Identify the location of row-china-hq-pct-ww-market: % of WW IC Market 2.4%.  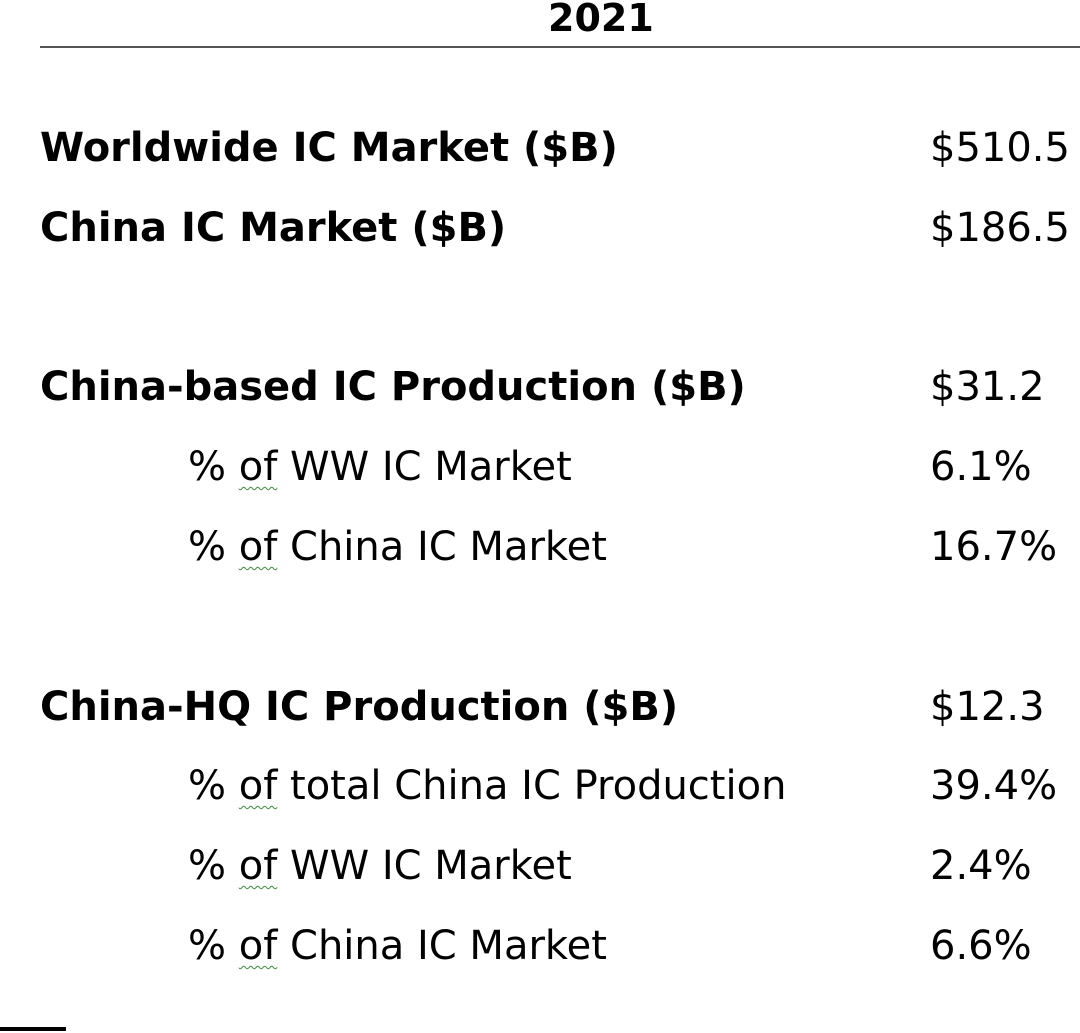
(540, 866).